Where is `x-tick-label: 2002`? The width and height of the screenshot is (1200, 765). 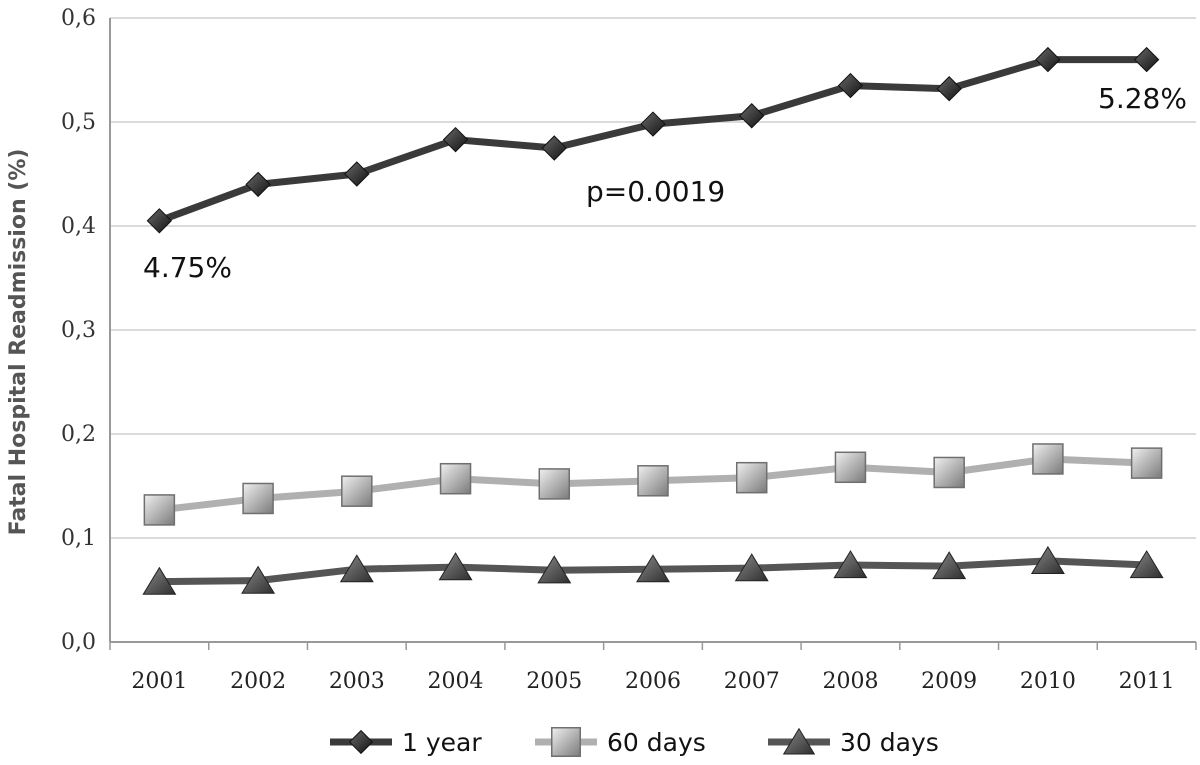 x-tick-label: 2002 is located at coordinates (258, 681).